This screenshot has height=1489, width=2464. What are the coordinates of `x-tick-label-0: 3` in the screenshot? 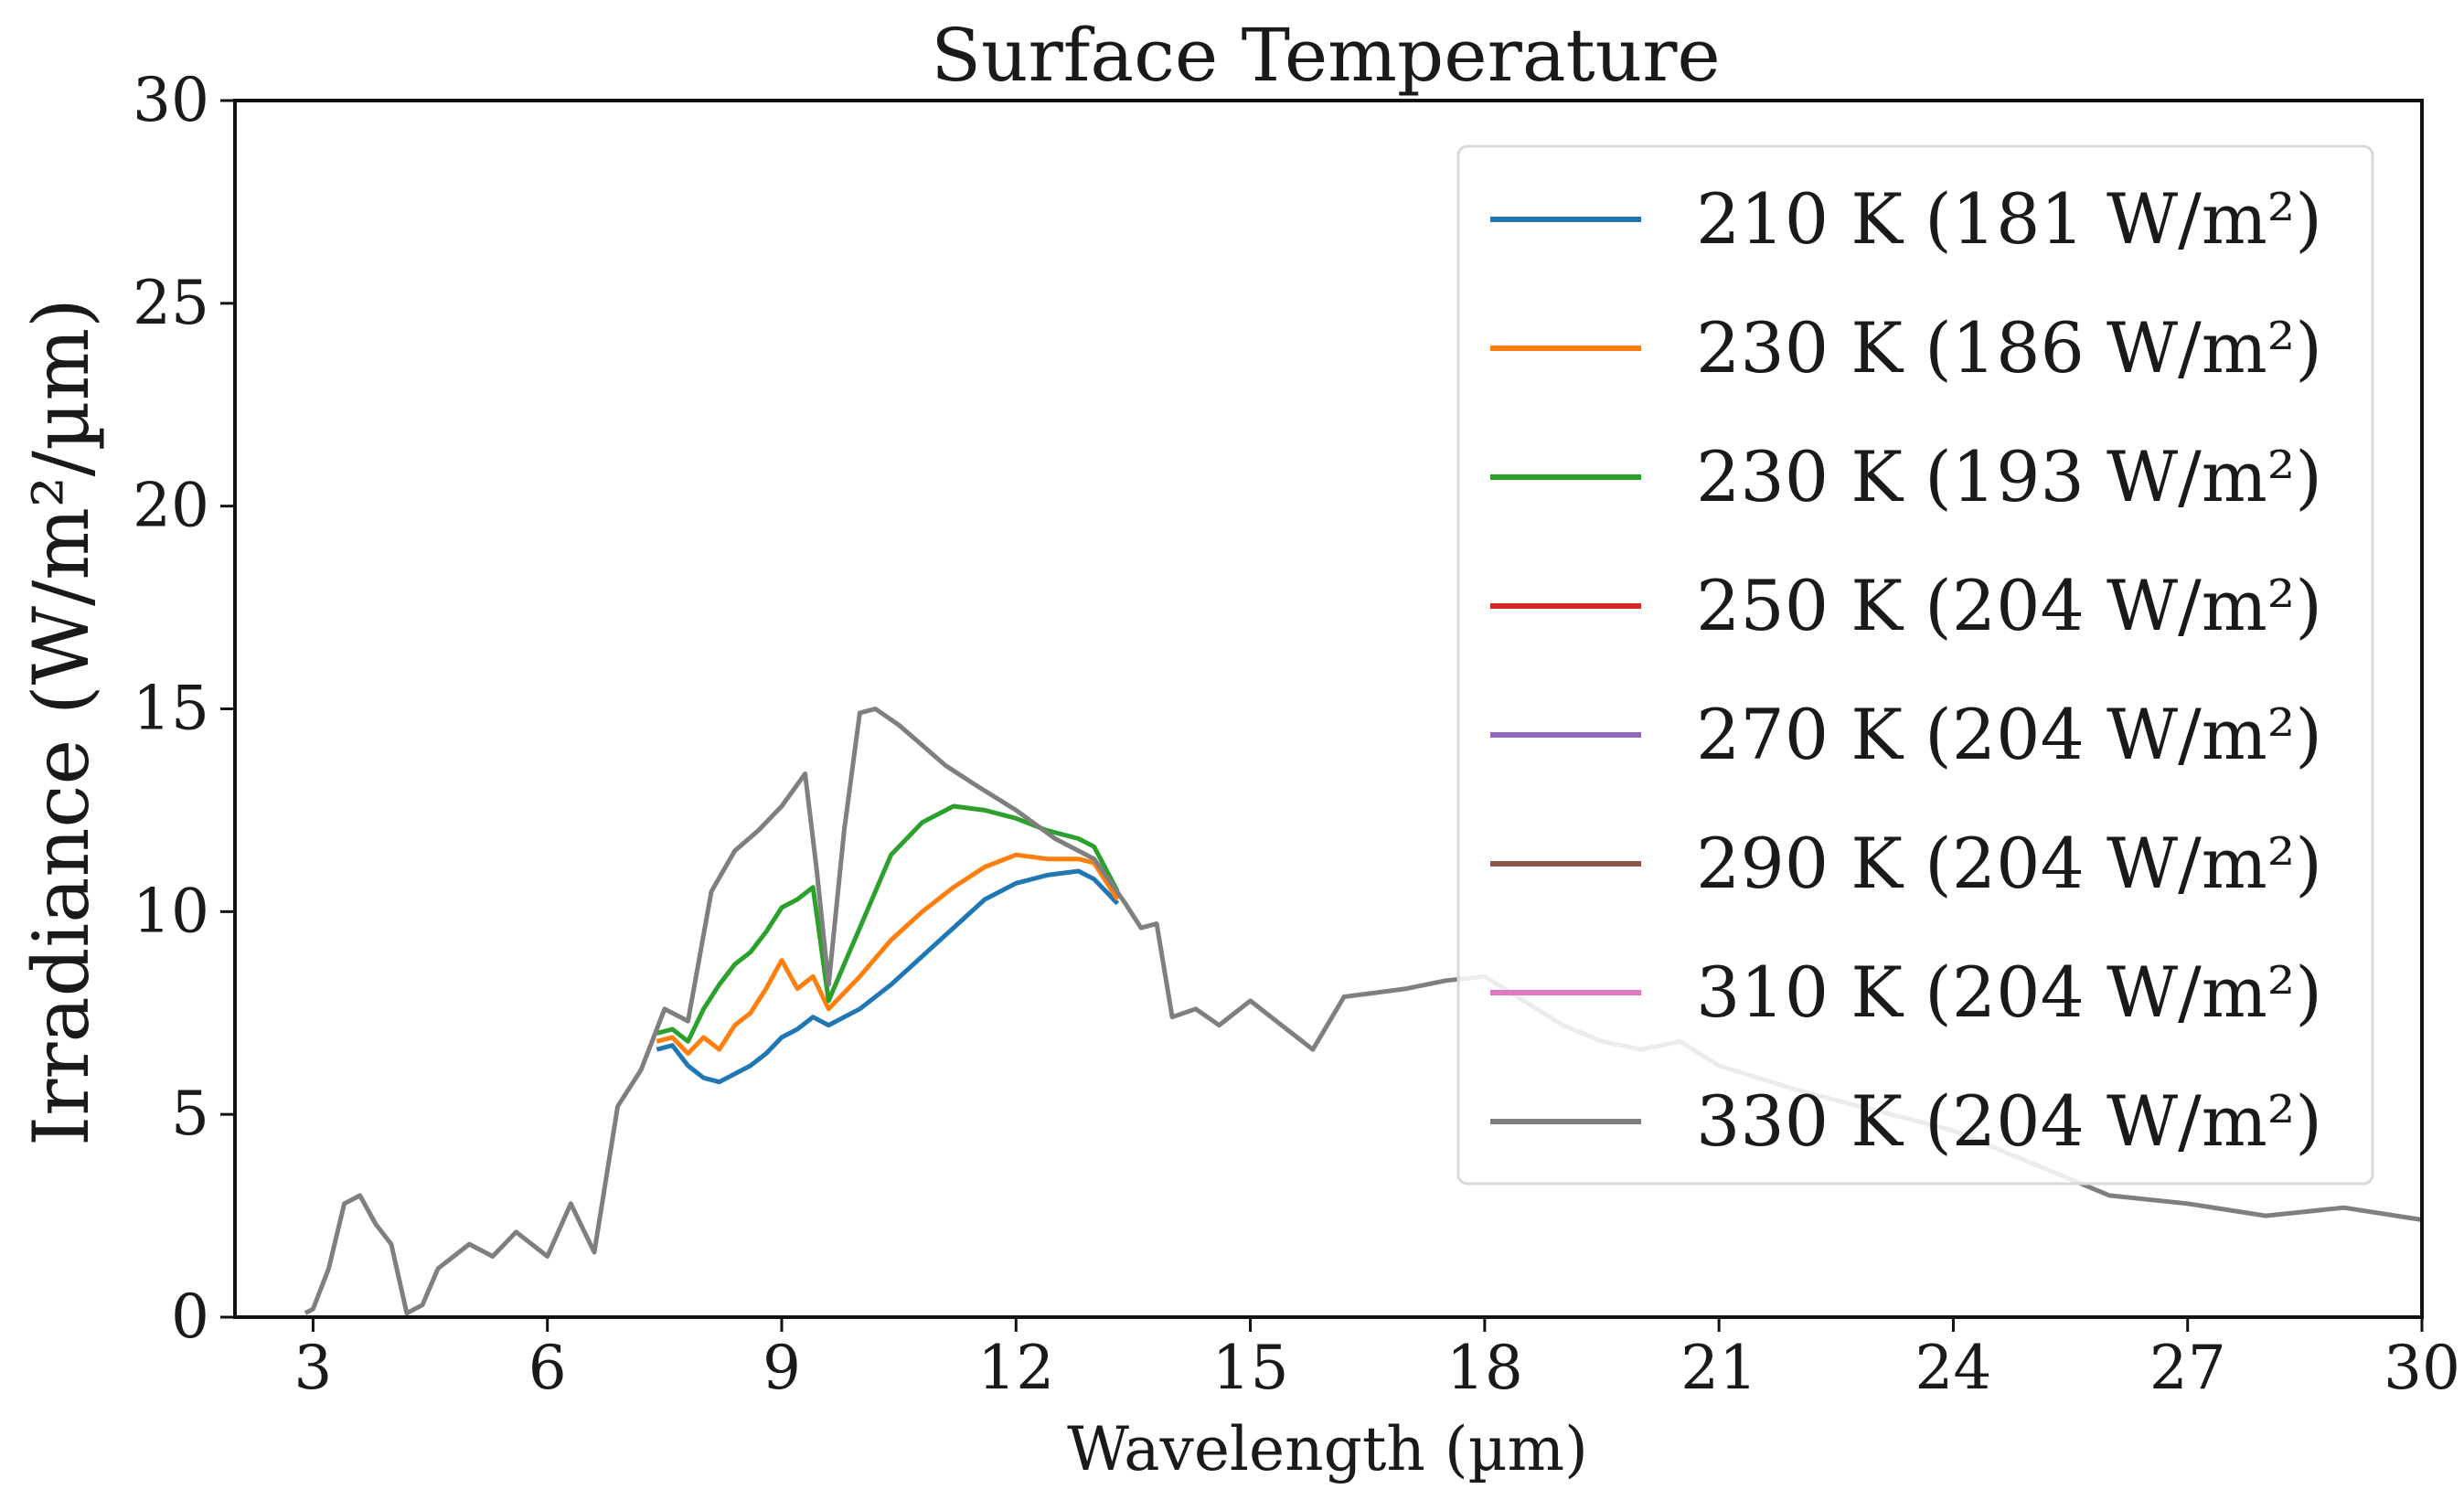 It's located at (312, 1368).